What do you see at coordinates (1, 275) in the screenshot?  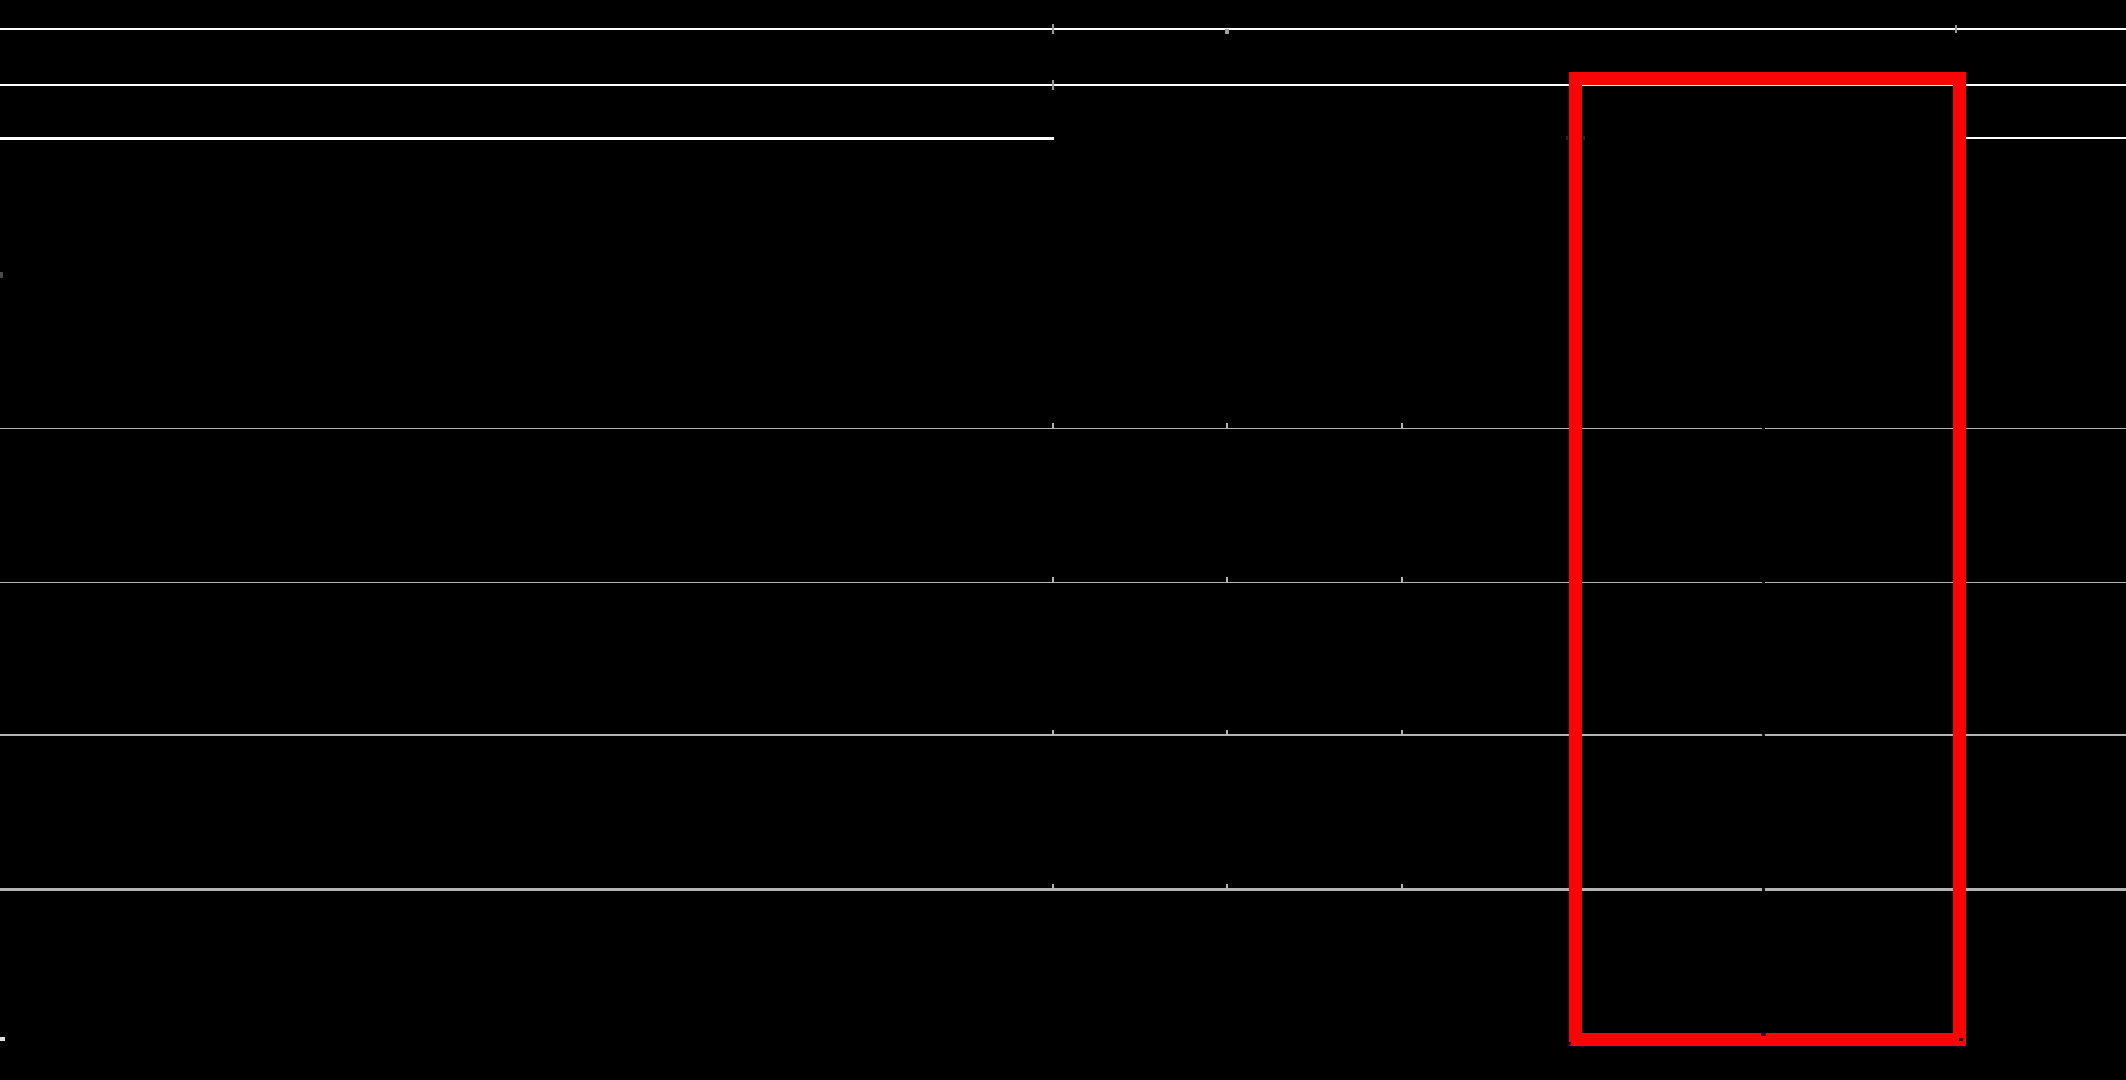 I see `left-edge-mark-upper` at bounding box center [1, 275].